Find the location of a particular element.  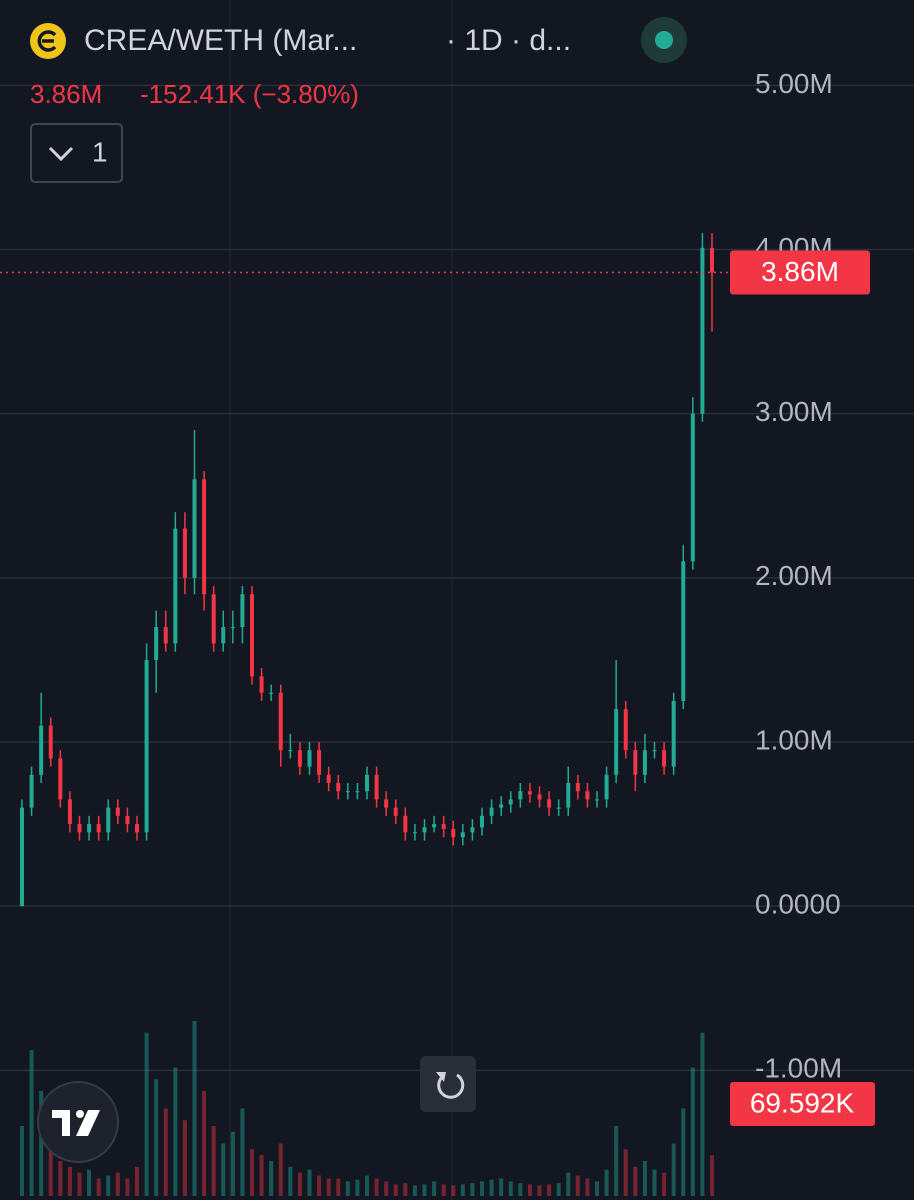

reset-arrow is located at coordinates (441, 1077).